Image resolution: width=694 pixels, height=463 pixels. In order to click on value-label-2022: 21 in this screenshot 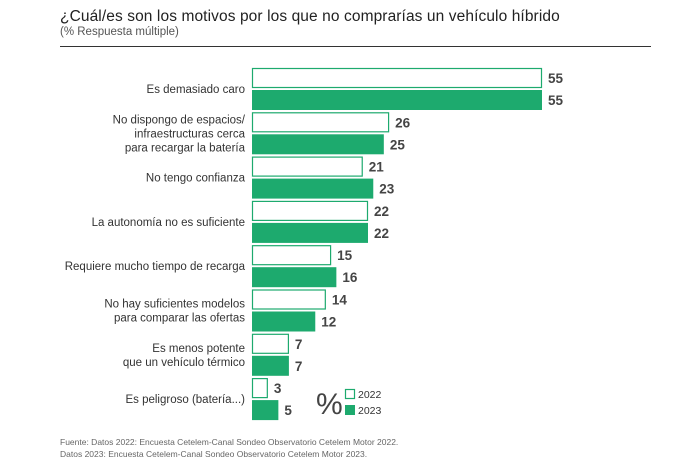, I will do `click(377, 167)`.